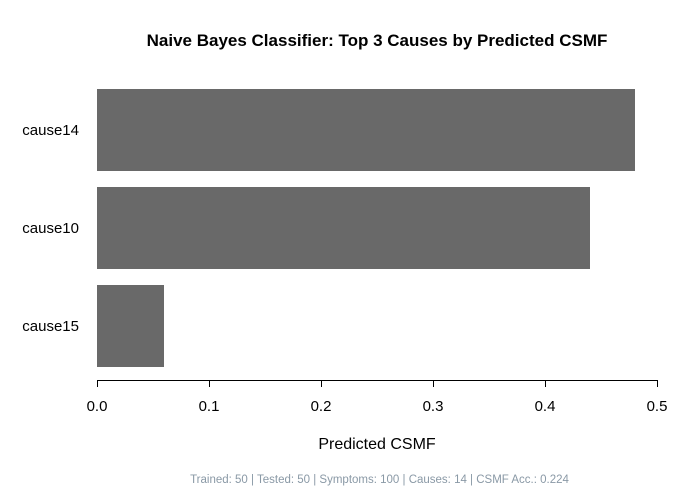 The width and height of the screenshot is (698, 503). What do you see at coordinates (131, 326) in the screenshot?
I see `bar-cause15` at bounding box center [131, 326].